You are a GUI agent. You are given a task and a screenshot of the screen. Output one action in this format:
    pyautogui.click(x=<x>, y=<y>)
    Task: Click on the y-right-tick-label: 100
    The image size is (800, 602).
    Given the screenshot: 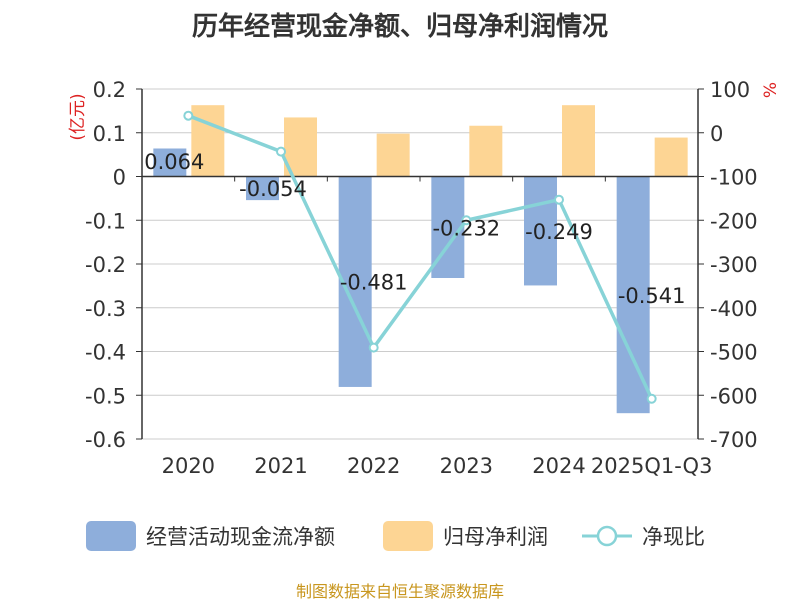 What is the action you would take?
    pyautogui.click(x=730, y=90)
    